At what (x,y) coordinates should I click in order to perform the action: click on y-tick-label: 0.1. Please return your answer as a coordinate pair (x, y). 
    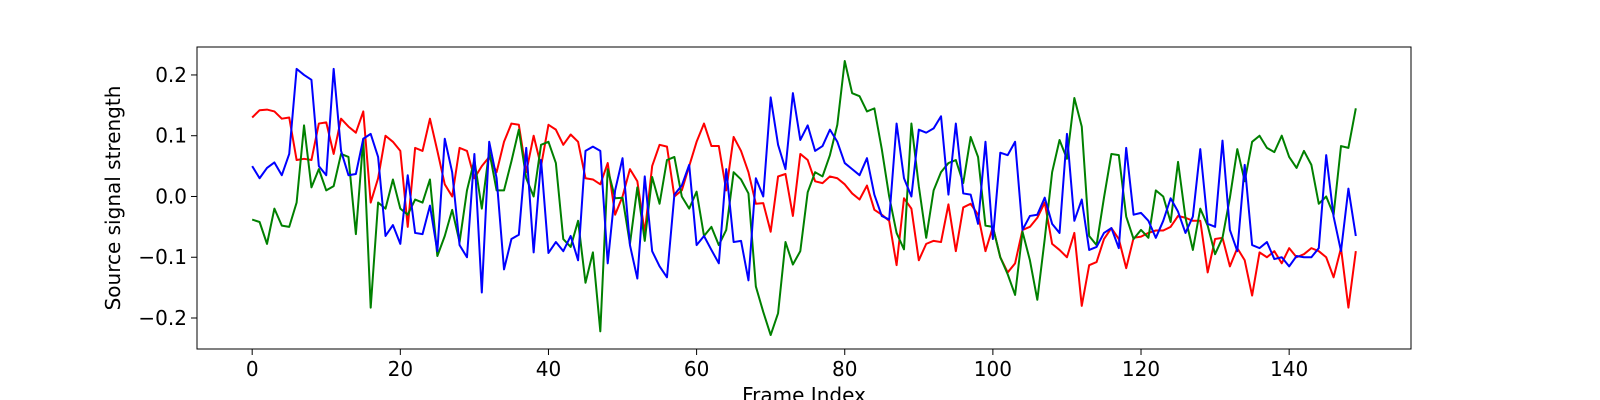
    Looking at the image, I should click on (171, 136).